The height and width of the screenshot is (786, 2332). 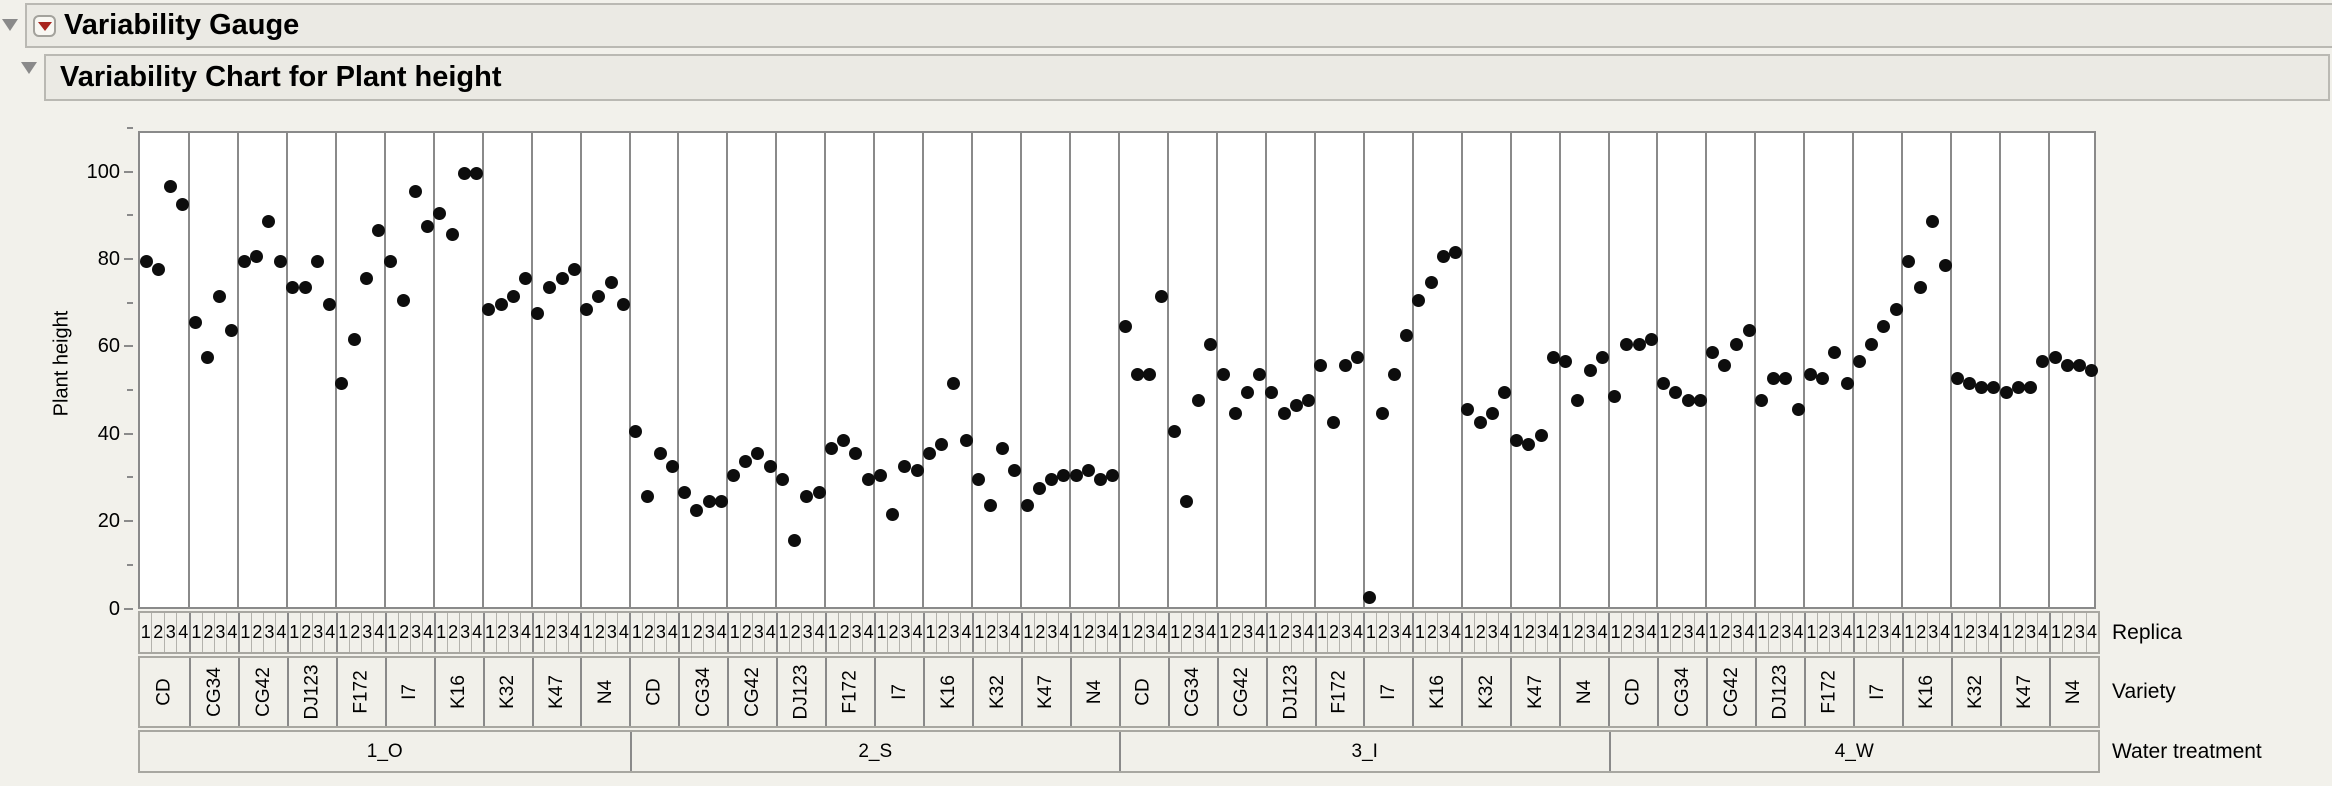 What do you see at coordinates (311, 692) in the screenshot?
I see `variety-cell: DJ123` at bounding box center [311, 692].